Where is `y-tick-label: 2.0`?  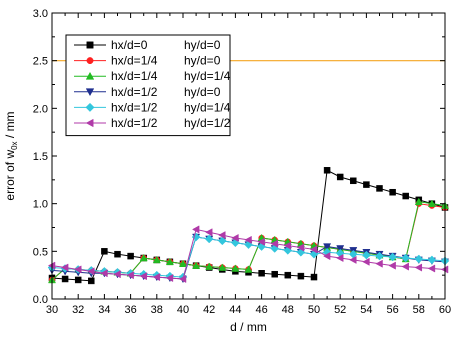
y-tick-label: 2.0 is located at coordinates (40, 109).